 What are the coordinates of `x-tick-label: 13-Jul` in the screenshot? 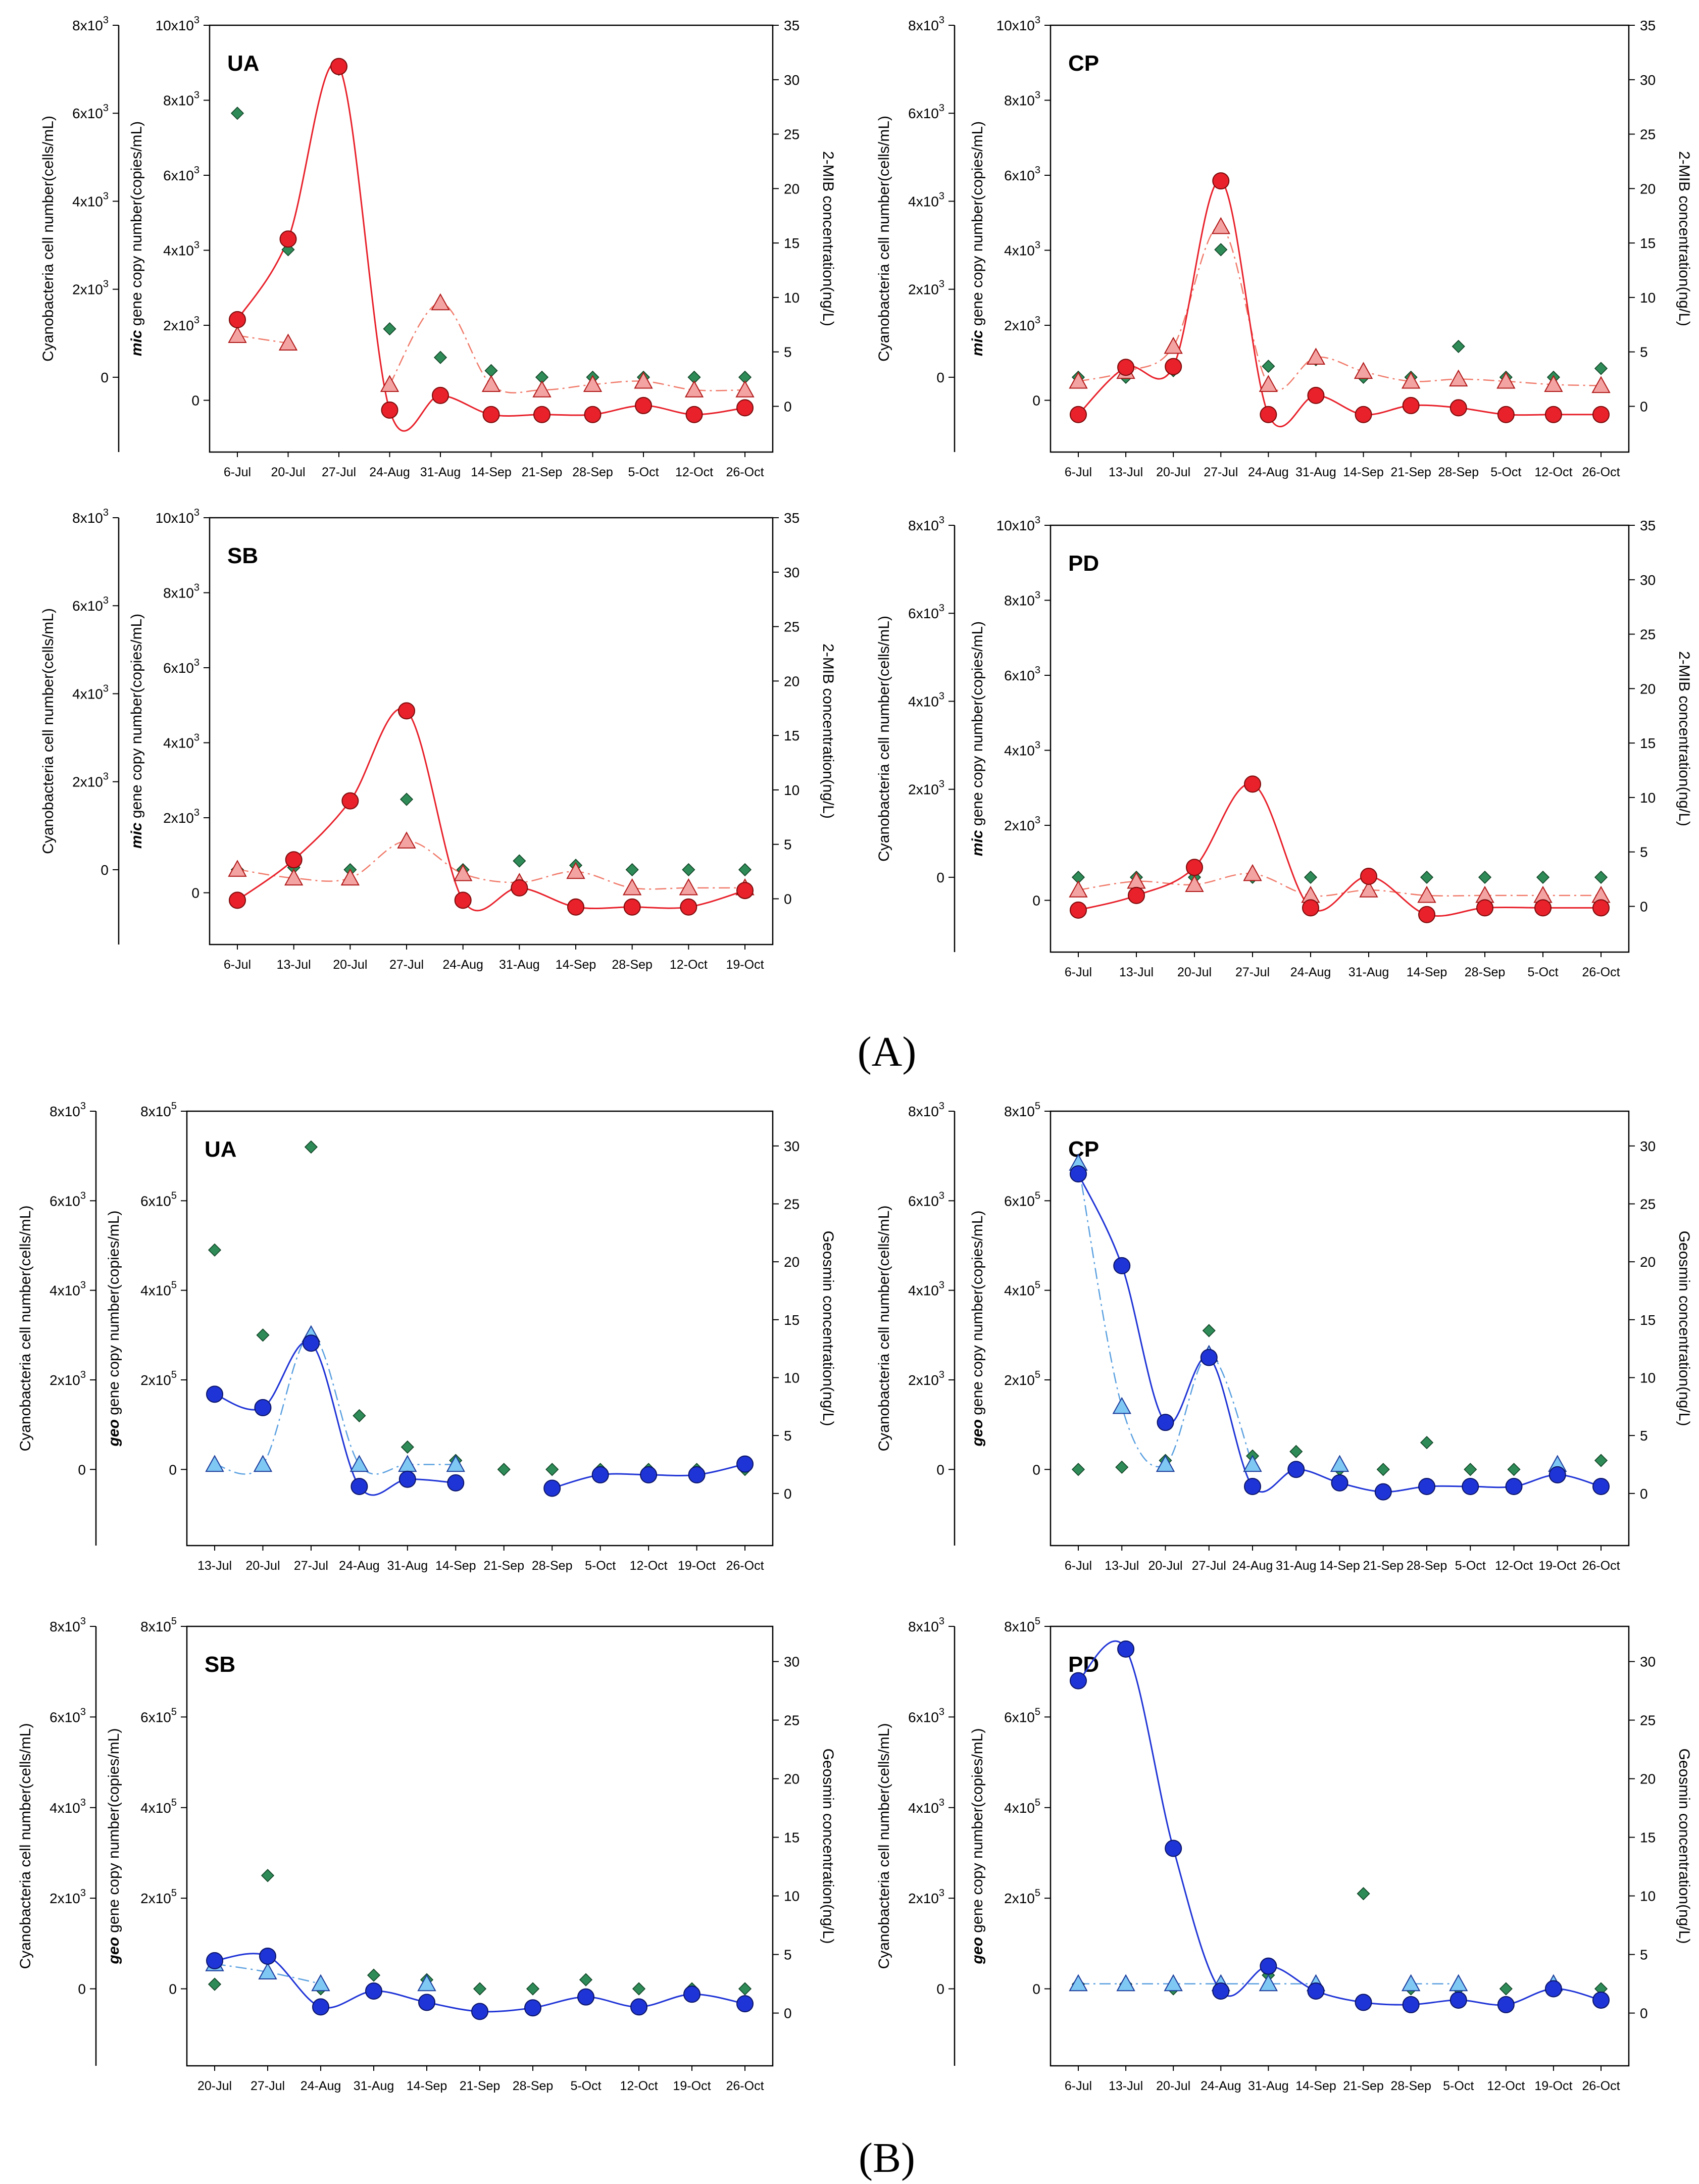 It's located at (1136, 972).